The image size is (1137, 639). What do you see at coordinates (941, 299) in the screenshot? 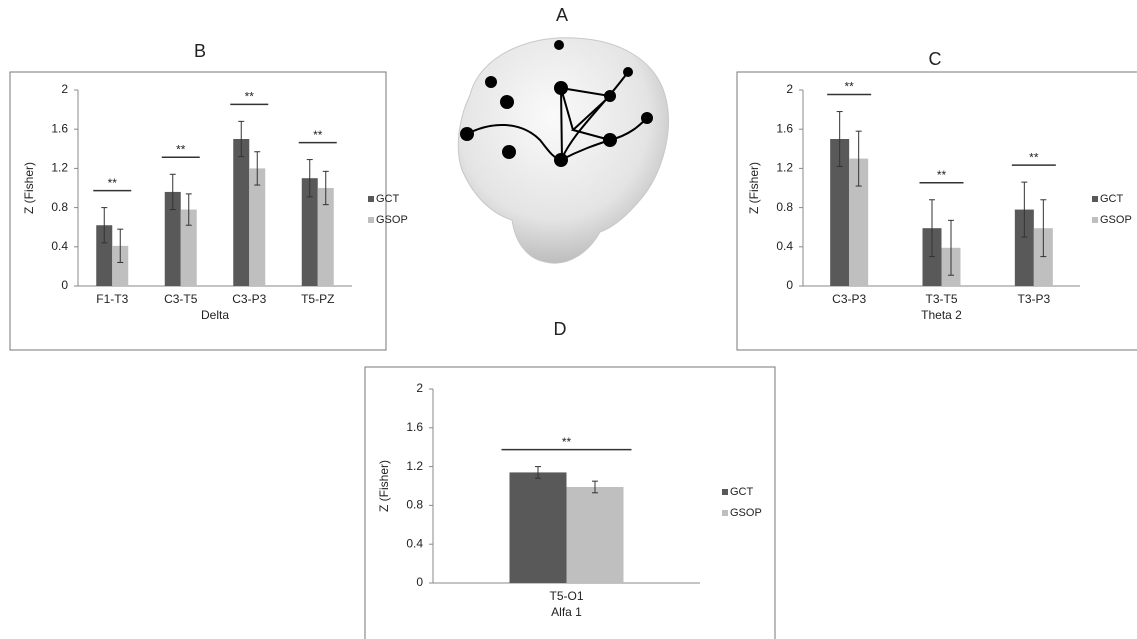
I see `x-tick-label: T3-T5` at bounding box center [941, 299].